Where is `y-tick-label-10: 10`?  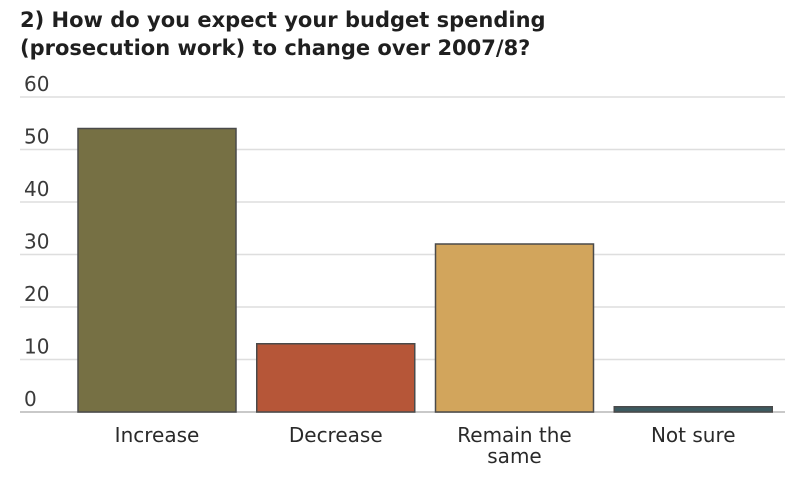
y-tick-label-10: 10 is located at coordinates (36, 347).